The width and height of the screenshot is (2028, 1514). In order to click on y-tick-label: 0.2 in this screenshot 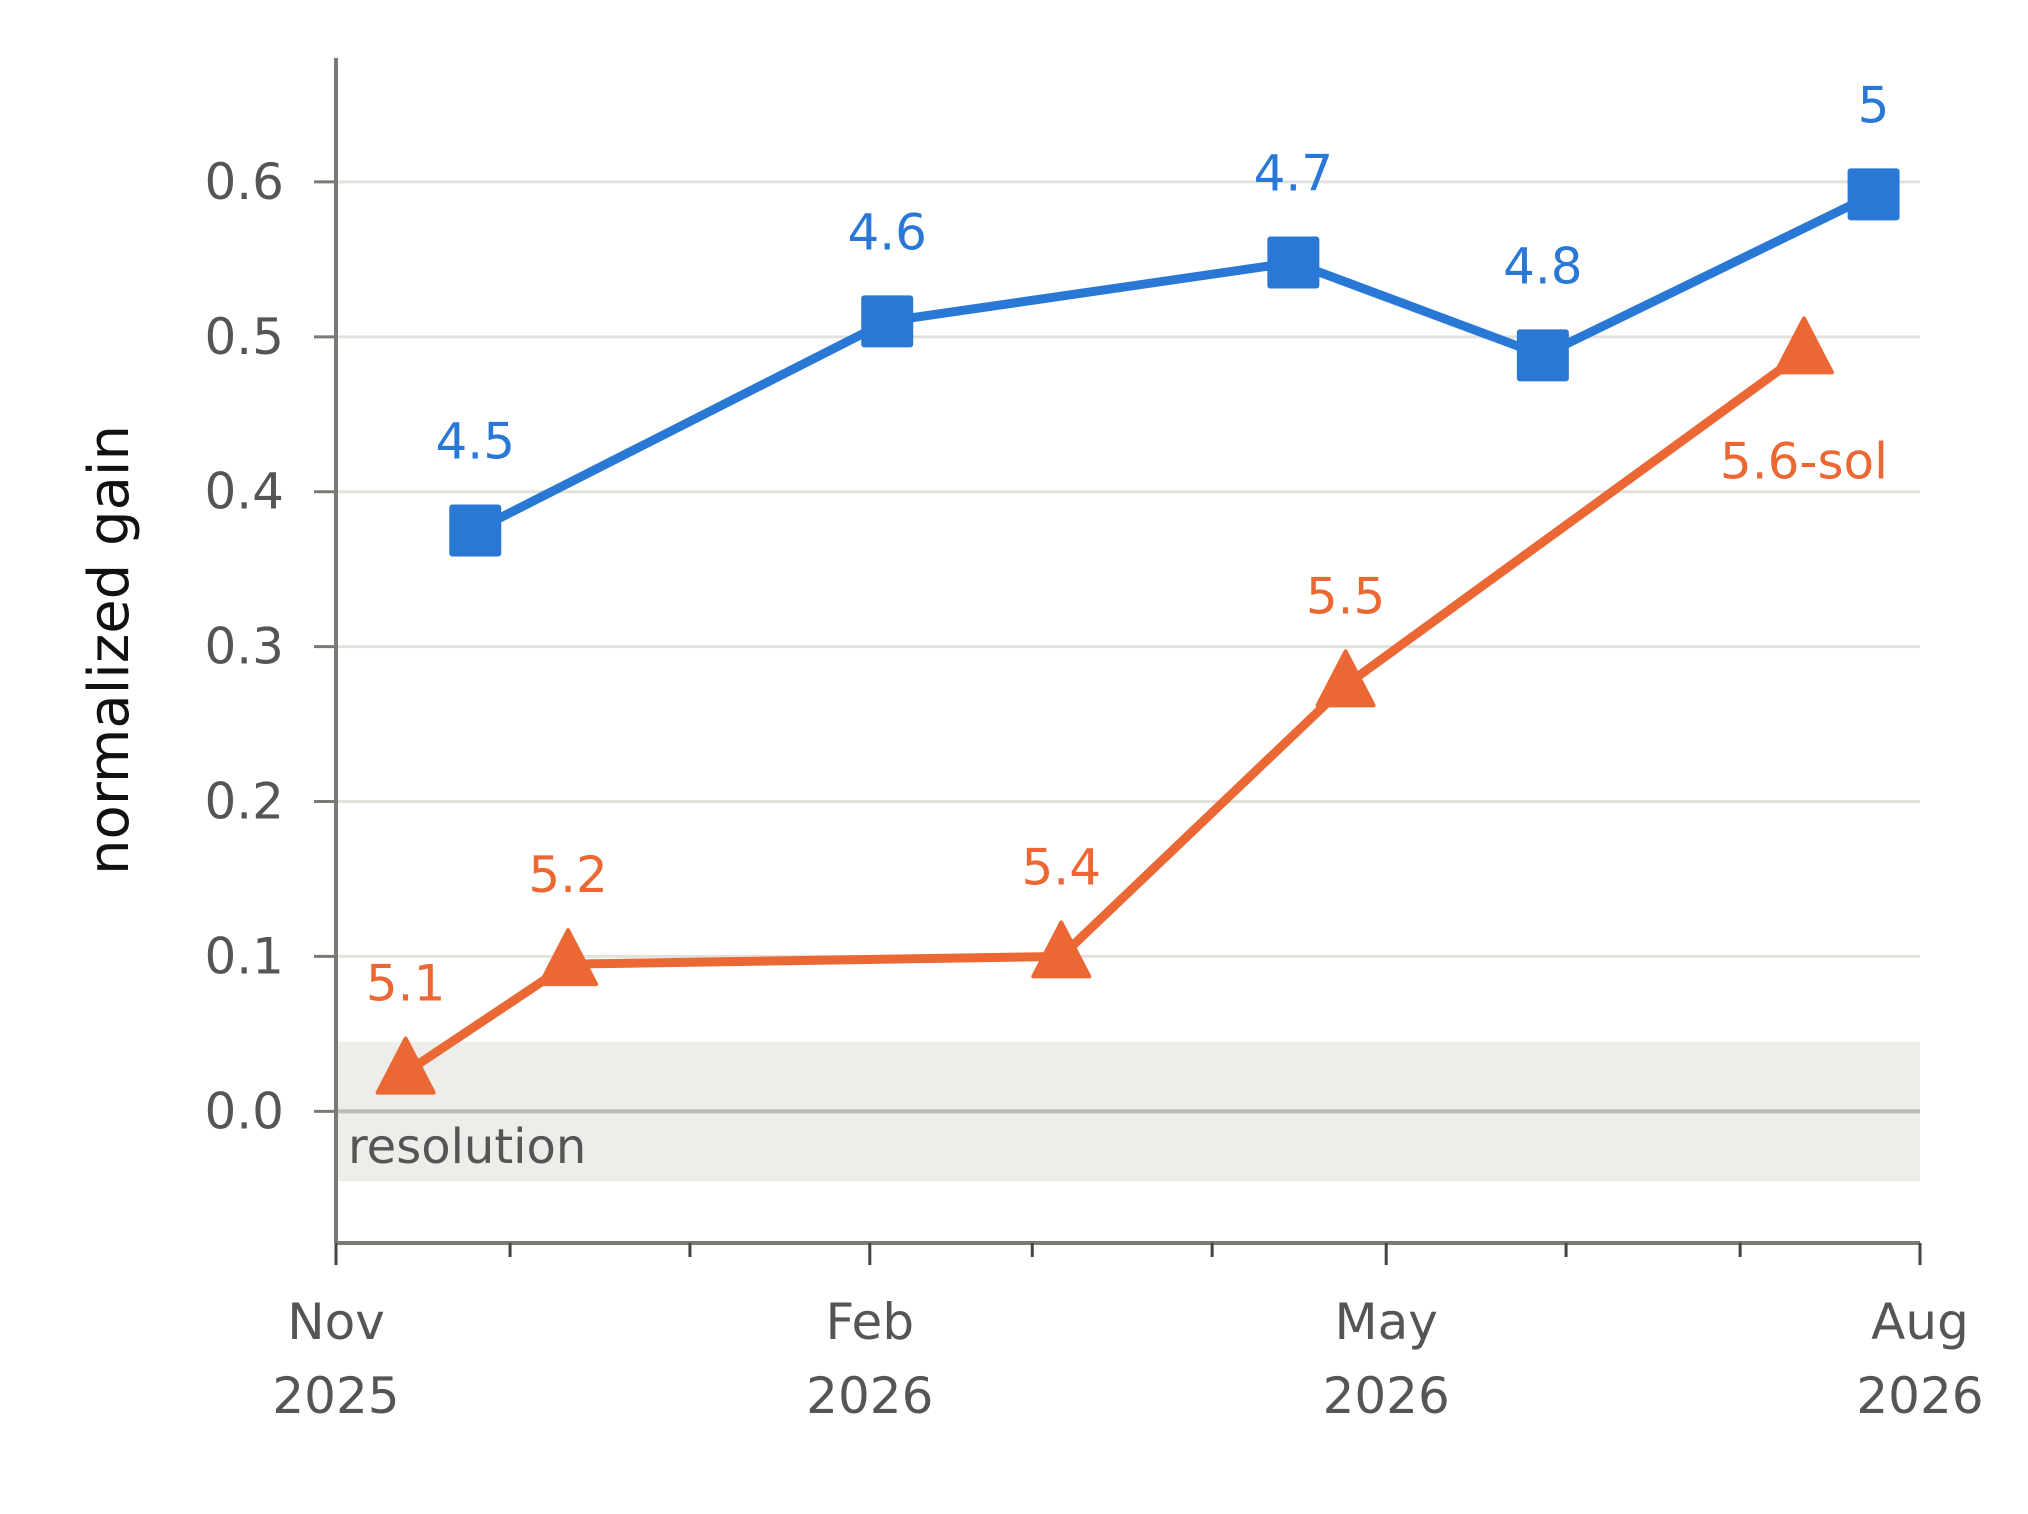, I will do `click(244, 802)`.